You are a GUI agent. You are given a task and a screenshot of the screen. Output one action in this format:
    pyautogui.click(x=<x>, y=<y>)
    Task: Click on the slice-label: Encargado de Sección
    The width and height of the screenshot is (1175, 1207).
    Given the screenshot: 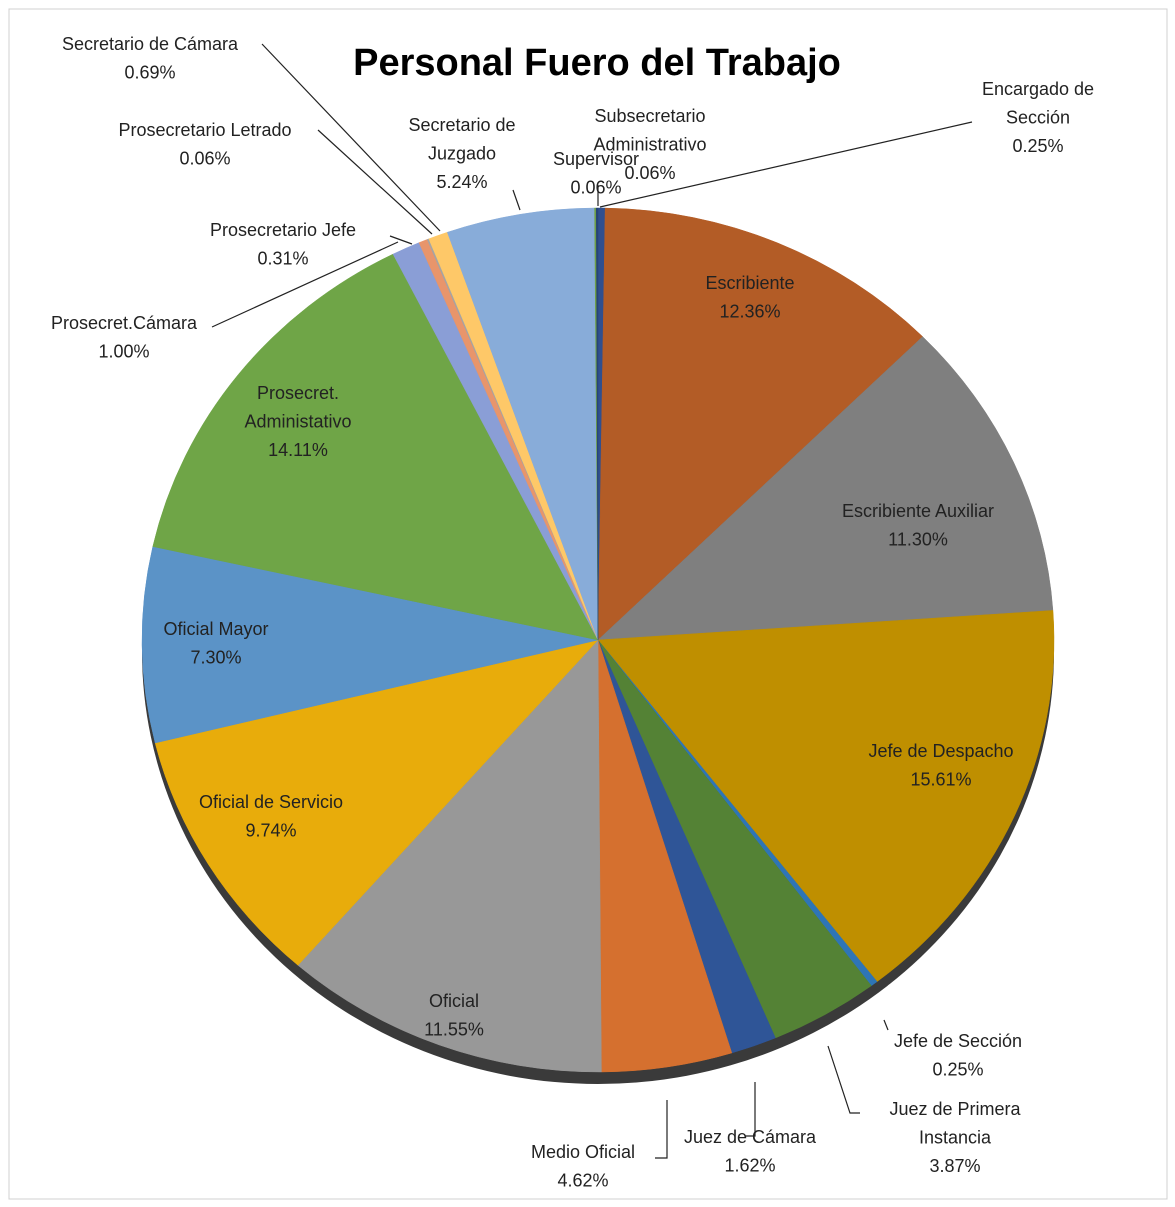 What is the action you would take?
    pyautogui.click(x=1038, y=103)
    